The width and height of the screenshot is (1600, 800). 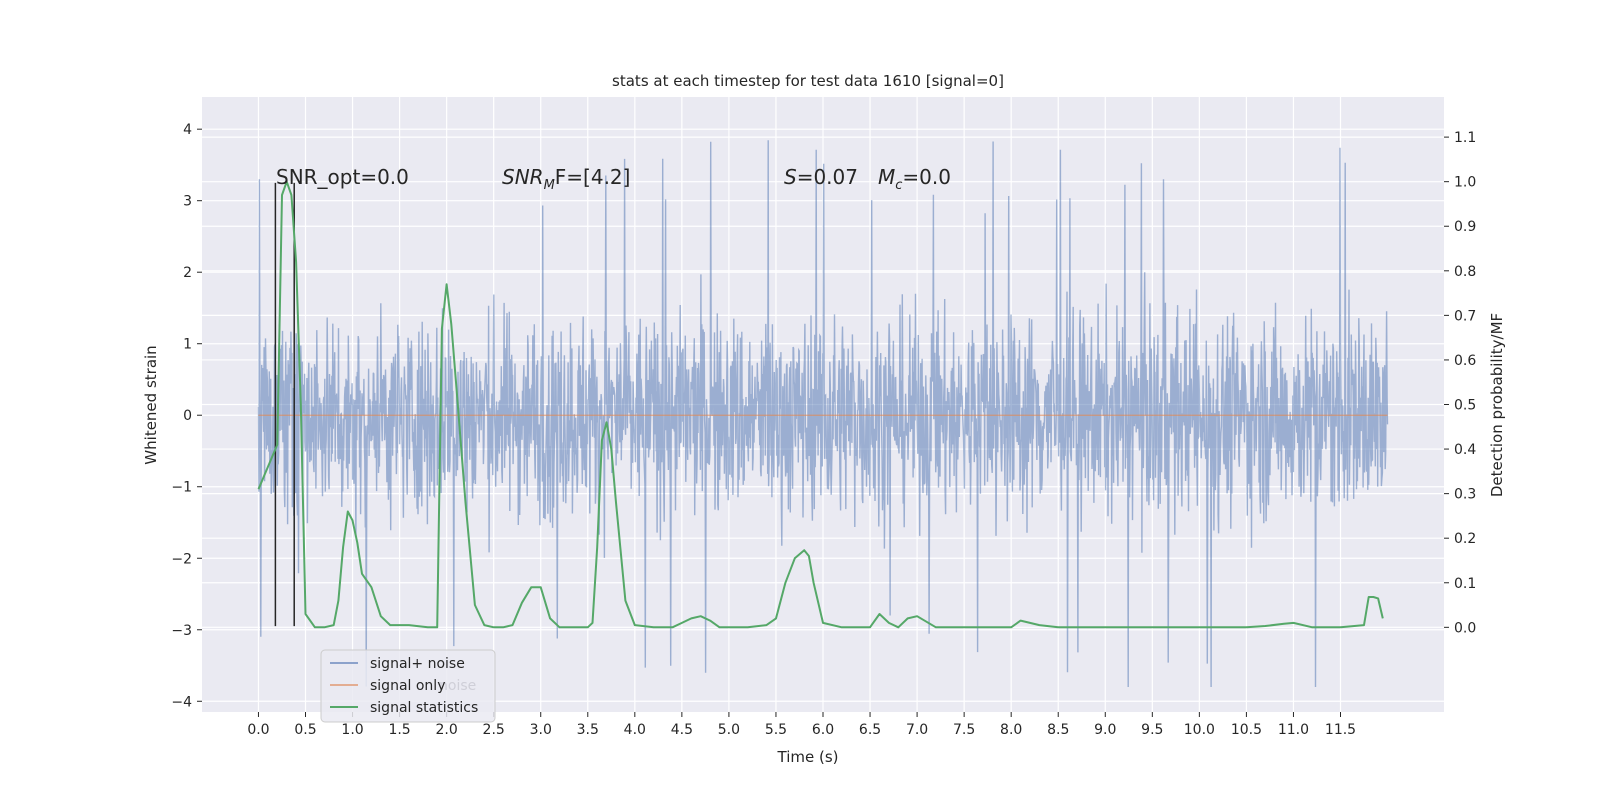 What do you see at coordinates (151, 404) in the screenshot?
I see `y-axis-label: Whitened strain` at bounding box center [151, 404].